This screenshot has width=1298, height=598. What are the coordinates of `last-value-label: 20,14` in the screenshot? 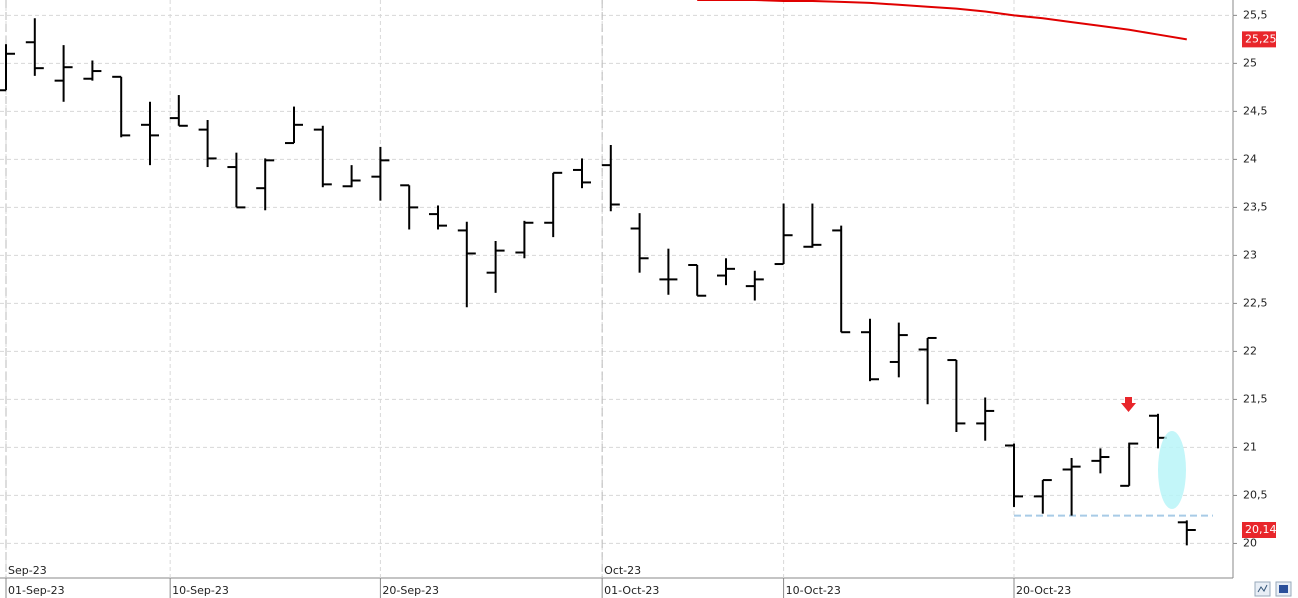 It's located at (1261, 529).